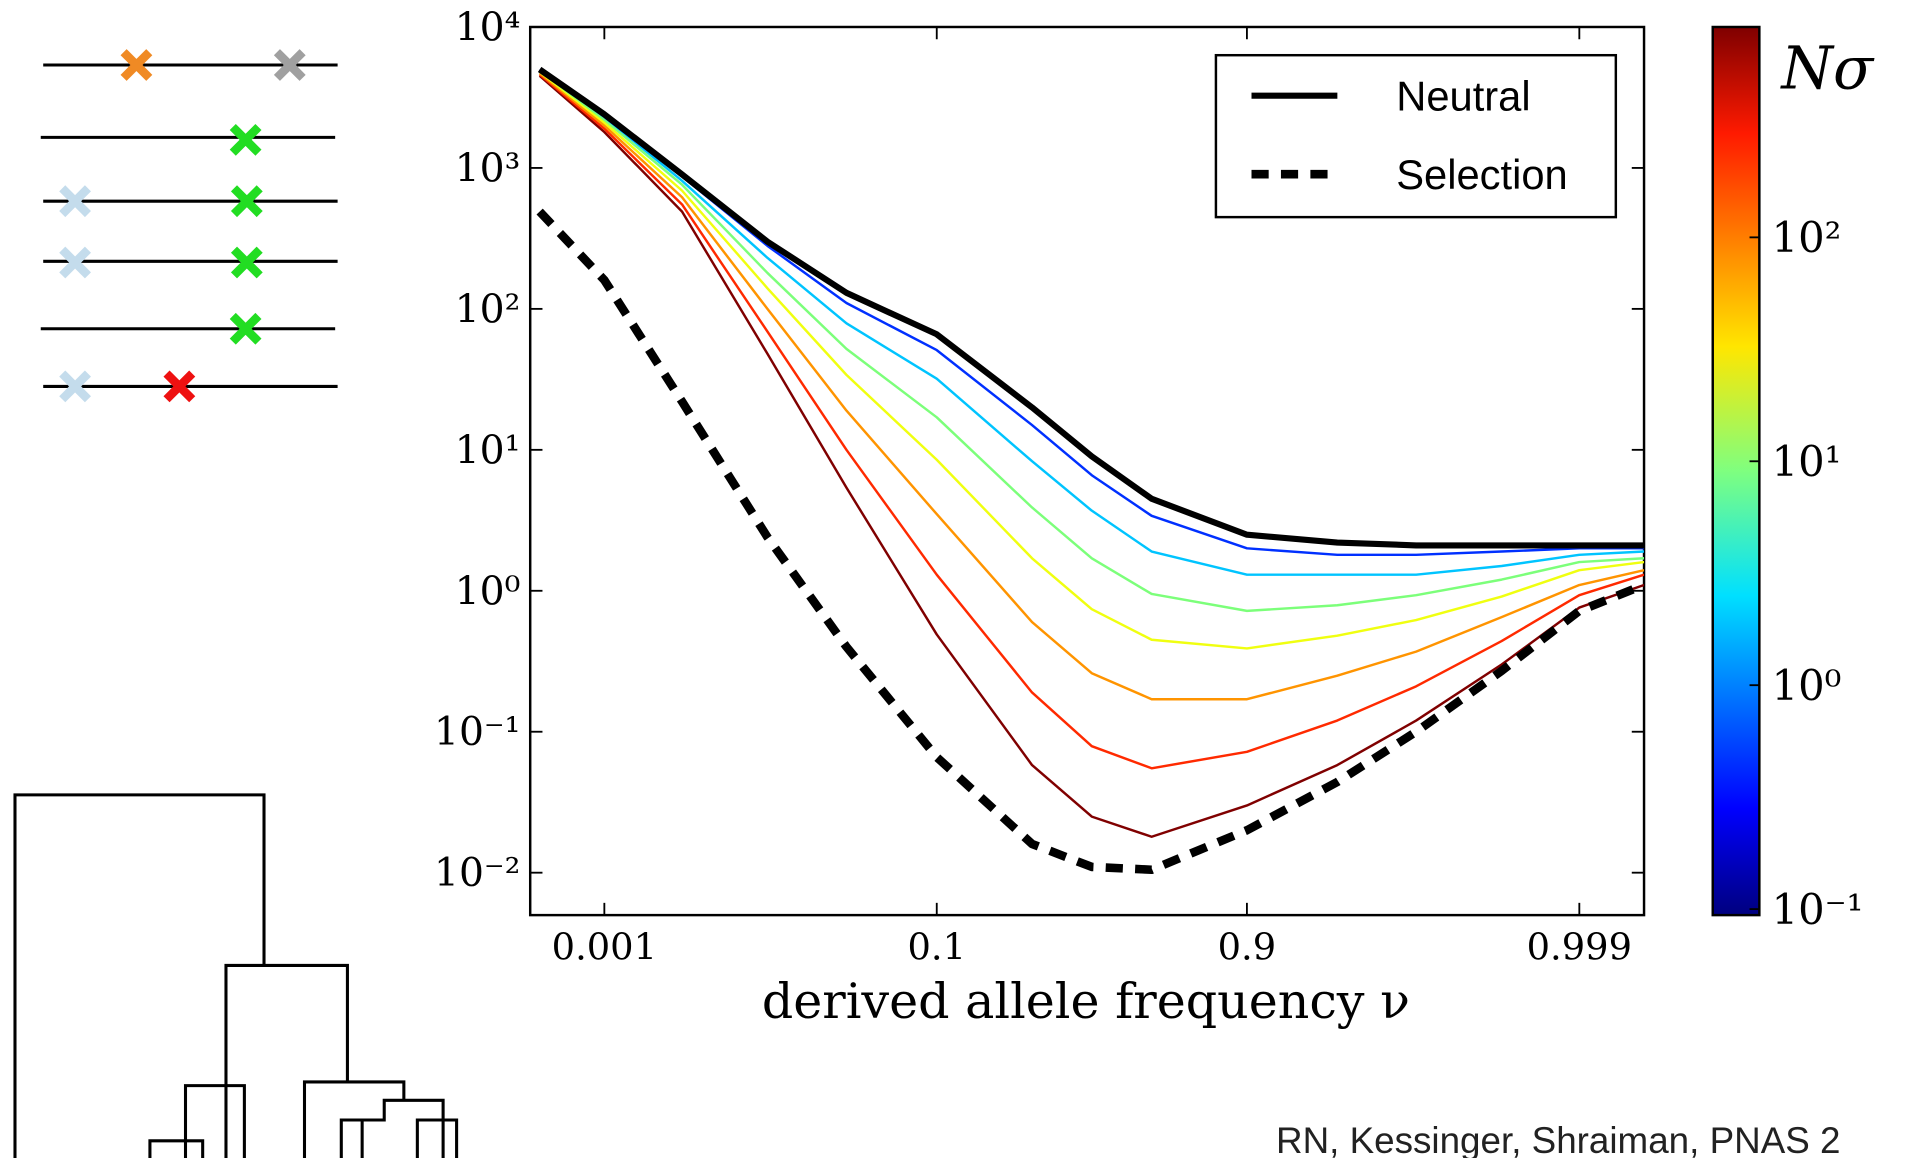  What do you see at coordinates (1558, 1139) in the screenshot?
I see `credit: RN, Kessinger, Shraiman, PNAS 2` at bounding box center [1558, 1139].